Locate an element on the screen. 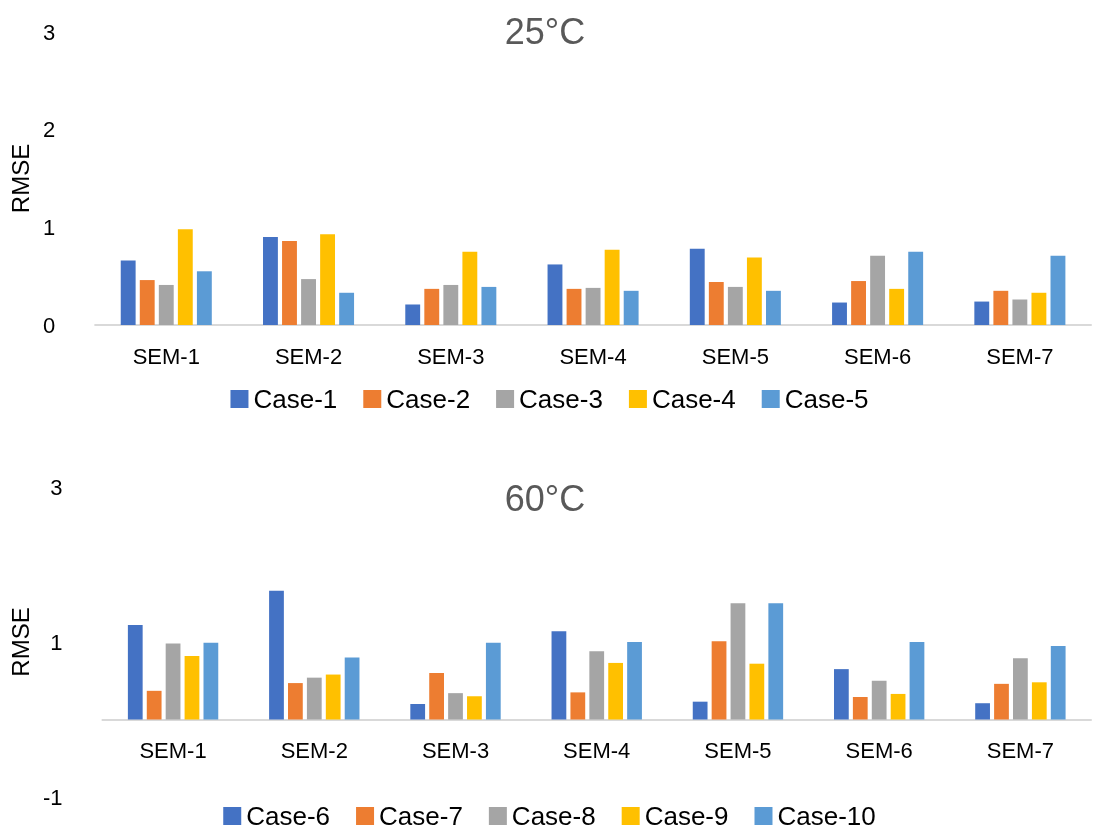 Image resolution: width=1099 pixels, height=834 pixels. legend-label: Case-1 is located at coordinates (295, 399).